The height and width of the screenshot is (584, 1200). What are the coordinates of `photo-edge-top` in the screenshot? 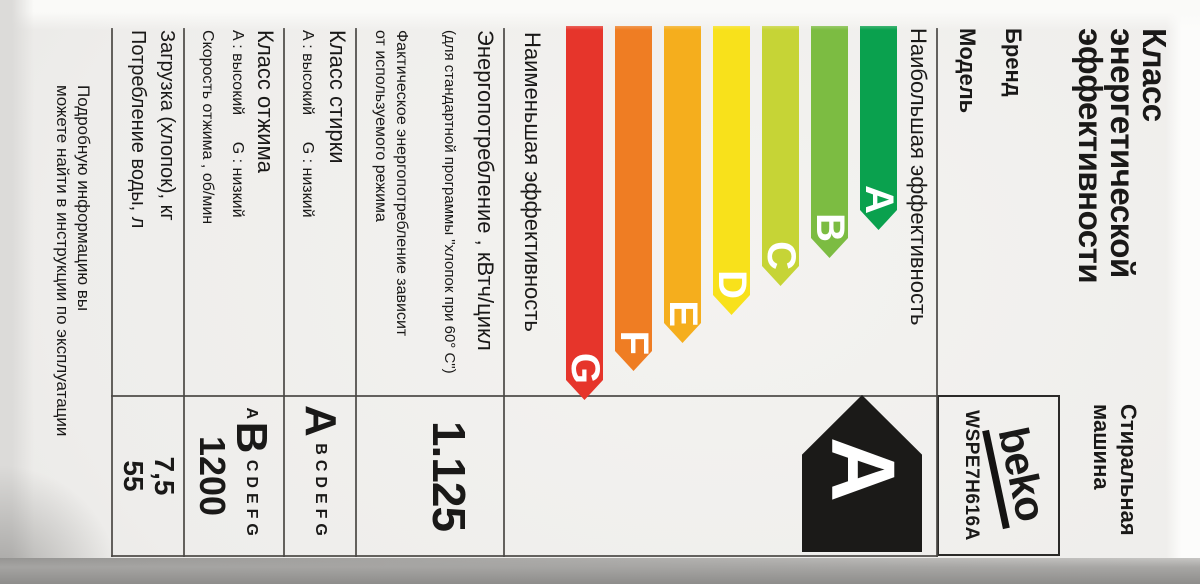 It's located at (1183, 292).